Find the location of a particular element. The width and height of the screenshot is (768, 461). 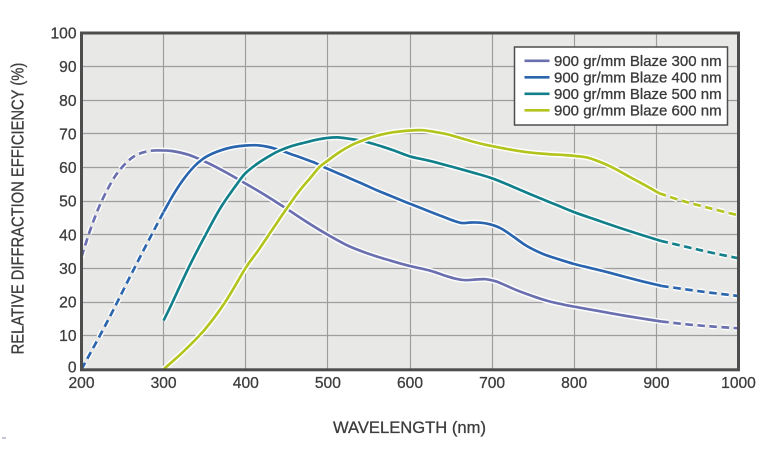

svg-text: 1000 is located at coordinates (738, 383).